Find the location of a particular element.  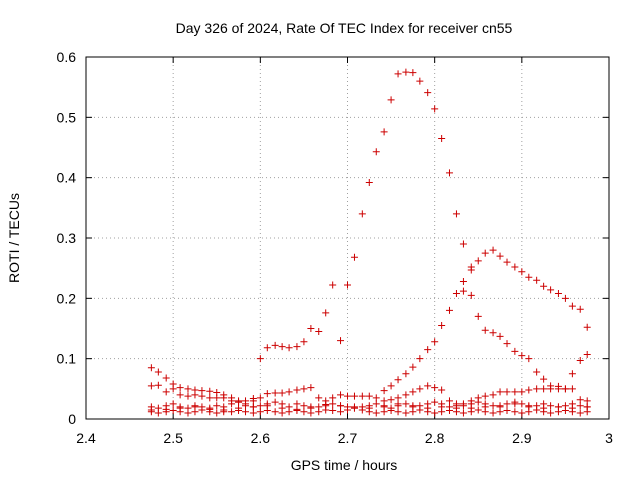

series-sat-i is located at coordinates (369, 407).